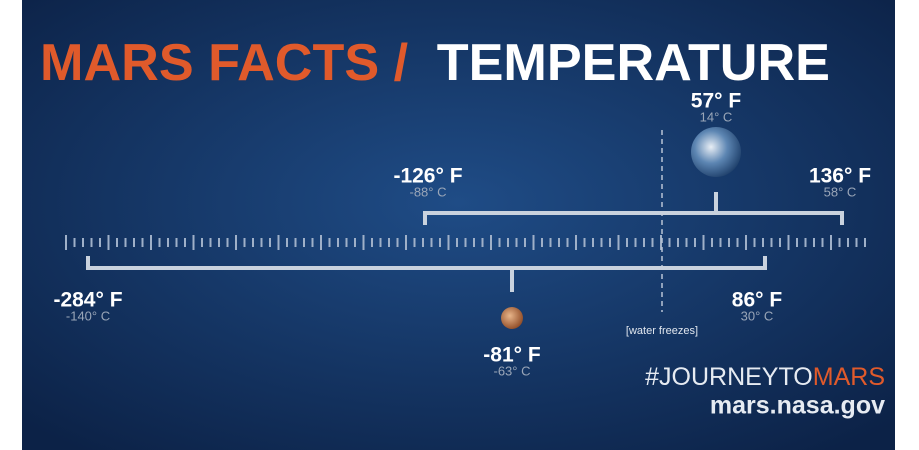  What do you see at coordinates (512, 355) in the screenshot?
I see `mars-average-f: -81° F` at bounding box center [512, 355].